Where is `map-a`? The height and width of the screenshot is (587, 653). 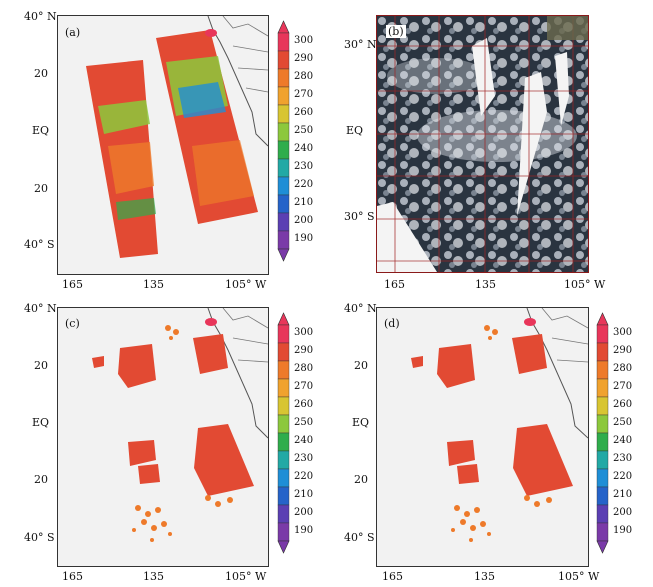 map-a is located at coordinates (163, 145).